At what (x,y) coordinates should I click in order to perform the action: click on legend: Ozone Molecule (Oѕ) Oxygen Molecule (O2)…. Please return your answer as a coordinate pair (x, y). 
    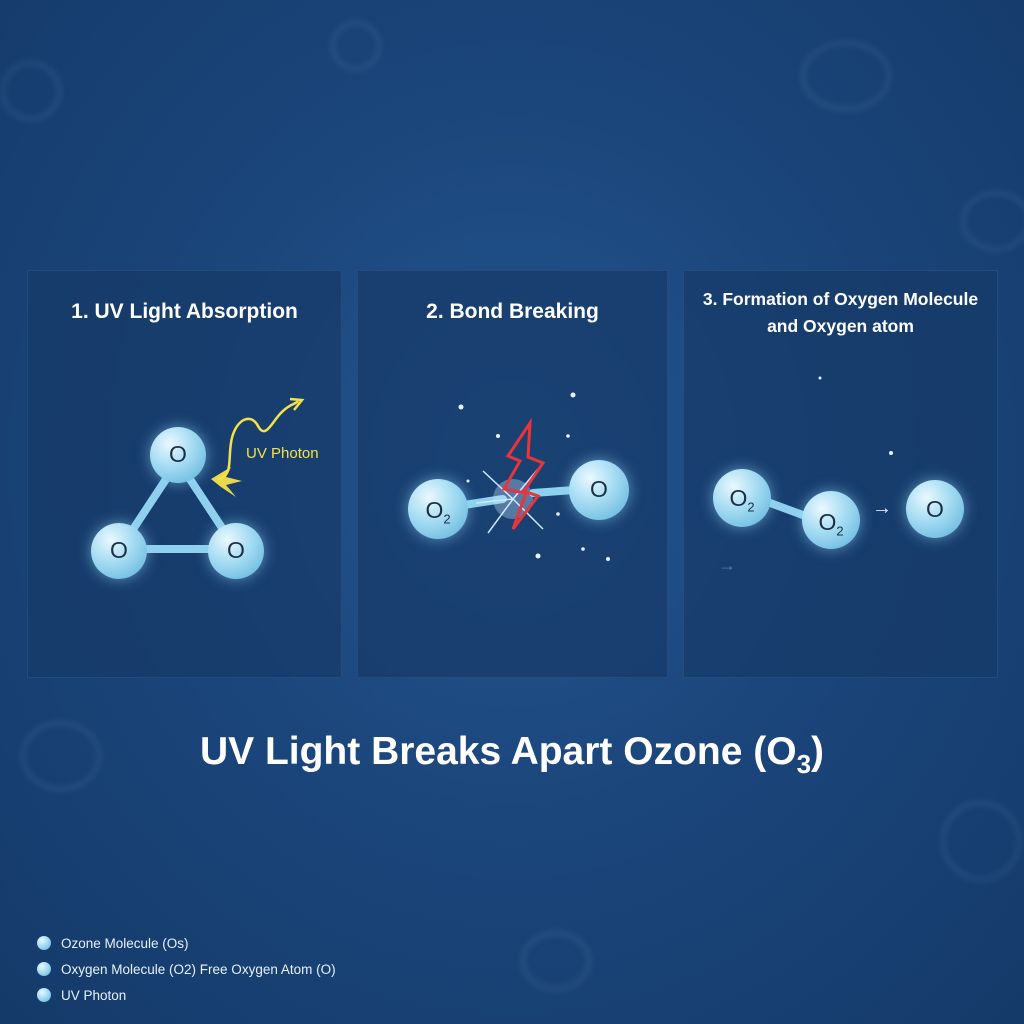
    Looking at the image, I should click on (186, 969).